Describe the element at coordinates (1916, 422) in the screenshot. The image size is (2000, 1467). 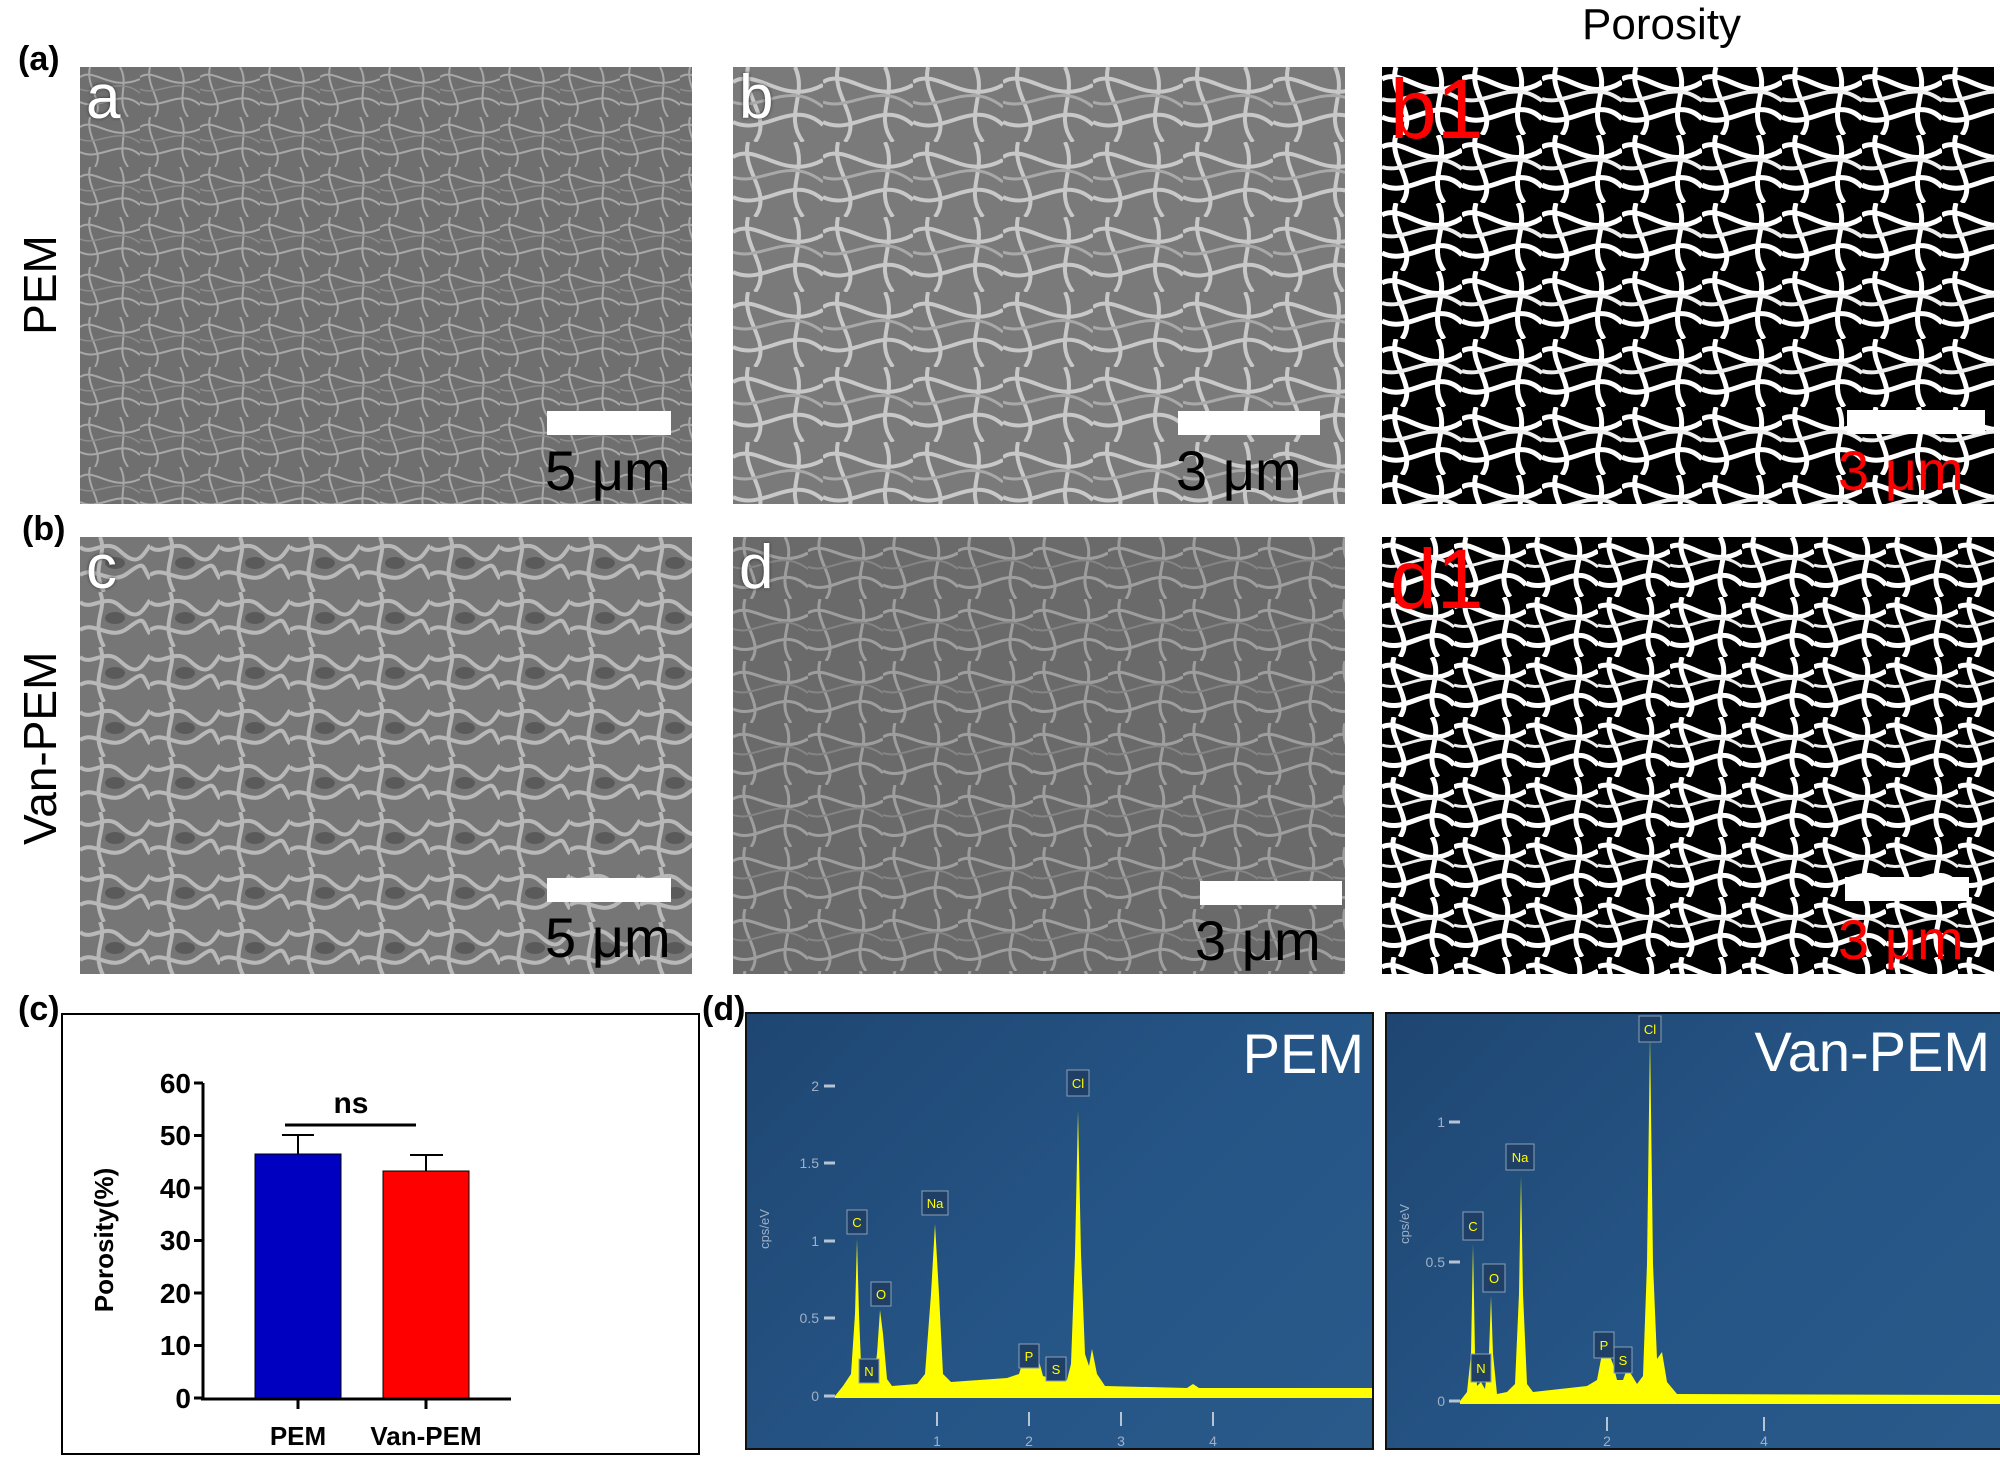
I see `scale-bar-b1` at that location.